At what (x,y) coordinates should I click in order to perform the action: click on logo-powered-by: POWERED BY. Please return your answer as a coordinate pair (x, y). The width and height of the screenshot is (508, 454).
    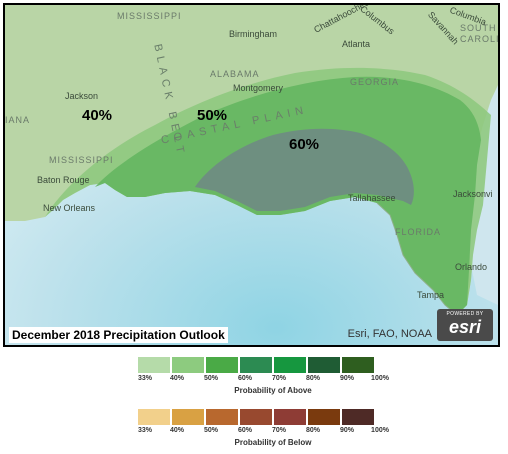
    Looking at the image, I should click on (465, 314).